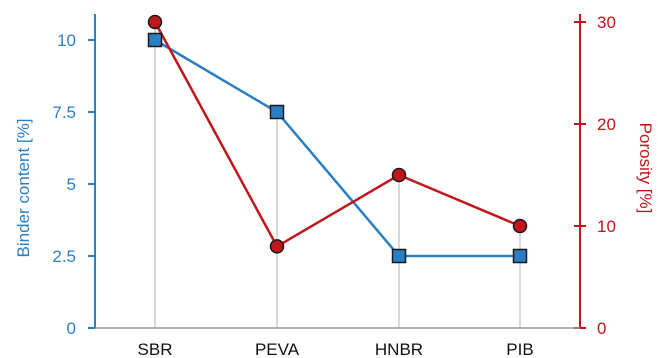 This screenshot has height=358, width=658. I want to click on right-axis: 0 10 20 30, so click(595, 175).